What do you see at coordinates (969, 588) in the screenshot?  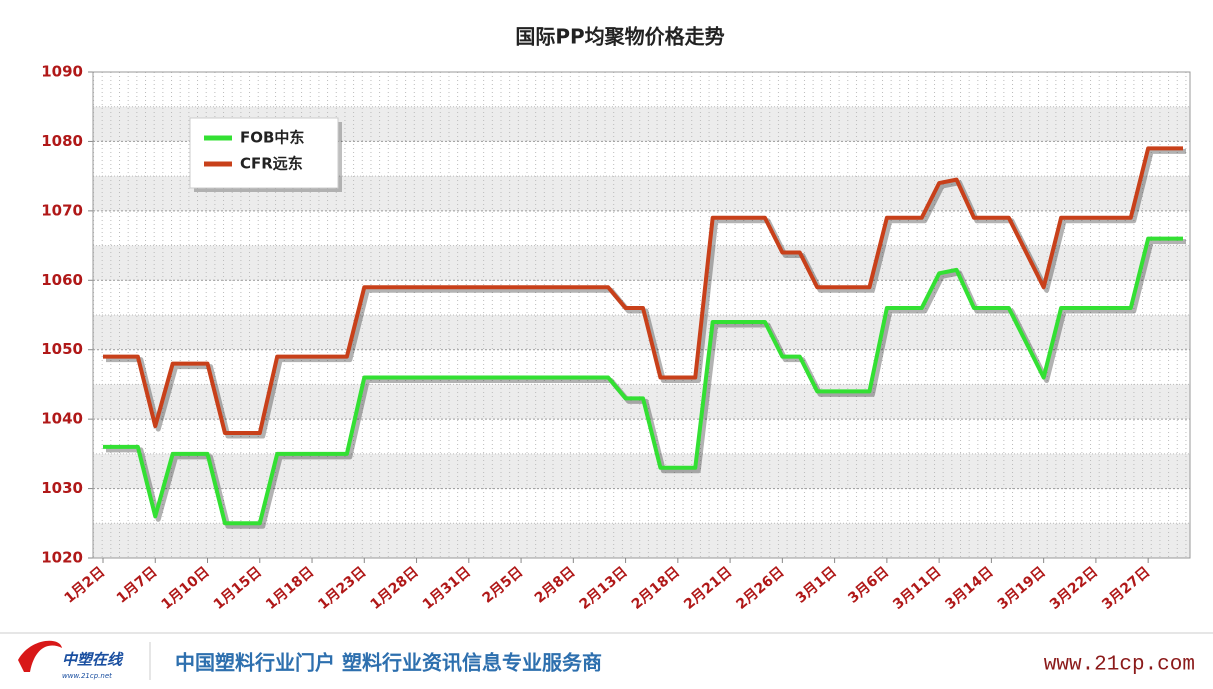 I see `x-tick-label: 3月14日` at bounding box center [969, 588].